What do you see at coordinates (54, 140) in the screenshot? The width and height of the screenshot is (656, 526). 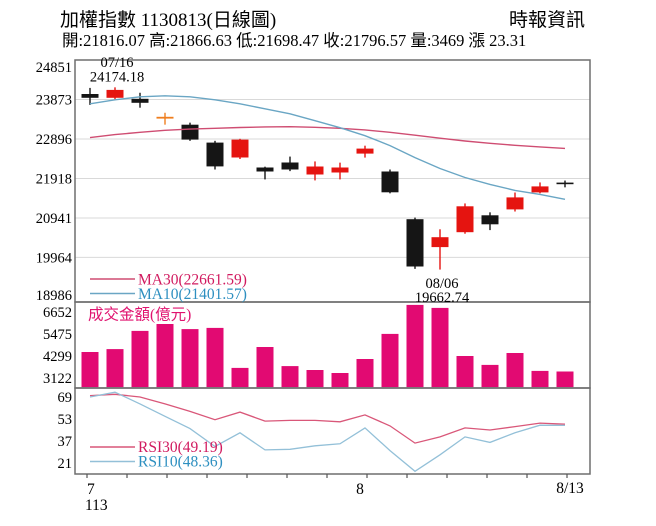 I see `price-ytick: 22896` at bounding box center [54, 140].